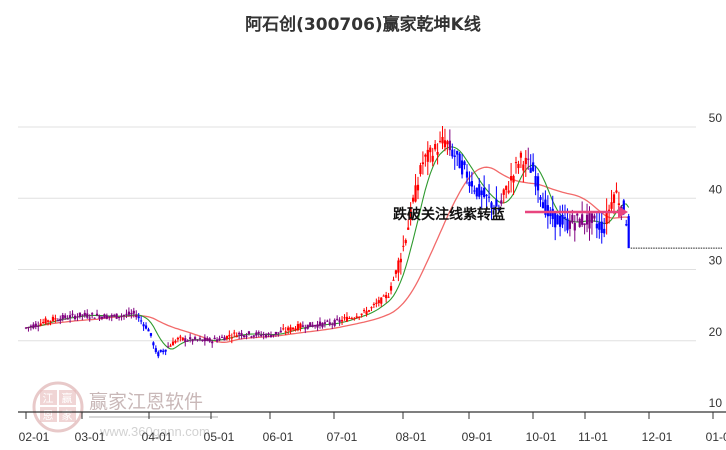 The width and height of the screenshot is (726, 450). Describe the element at coordinates (411, 437) in the screenshot. I see `x-tick-label: 08-01` at that location.